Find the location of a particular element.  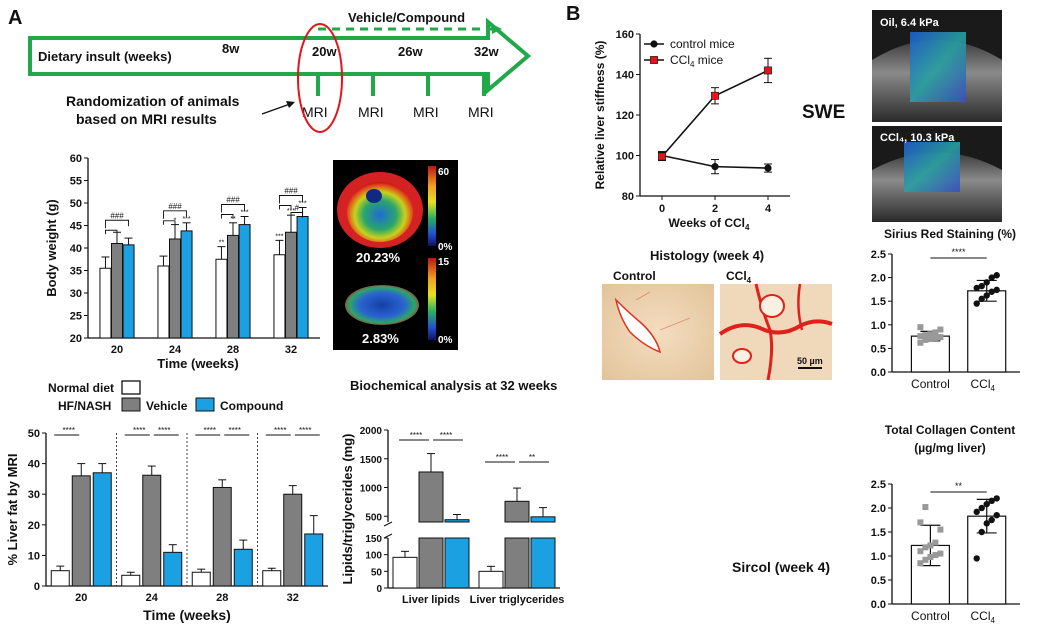

mri-label-20: MRI is located at coordinates (315, 112).